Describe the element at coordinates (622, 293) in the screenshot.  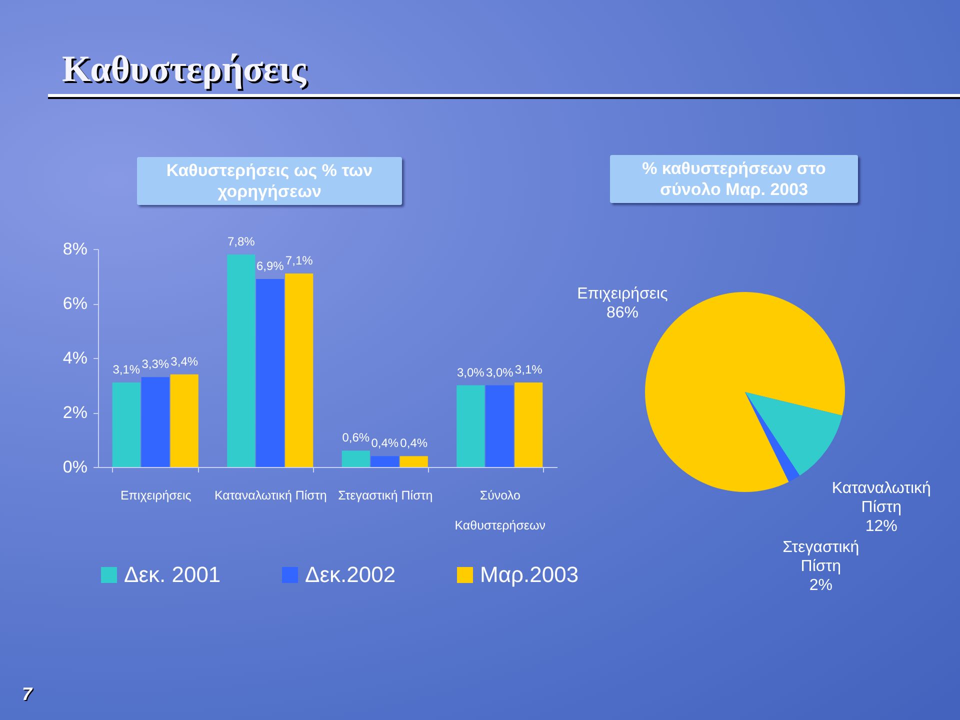
I see `slice-label: Επιχειρήσεις` at that location.